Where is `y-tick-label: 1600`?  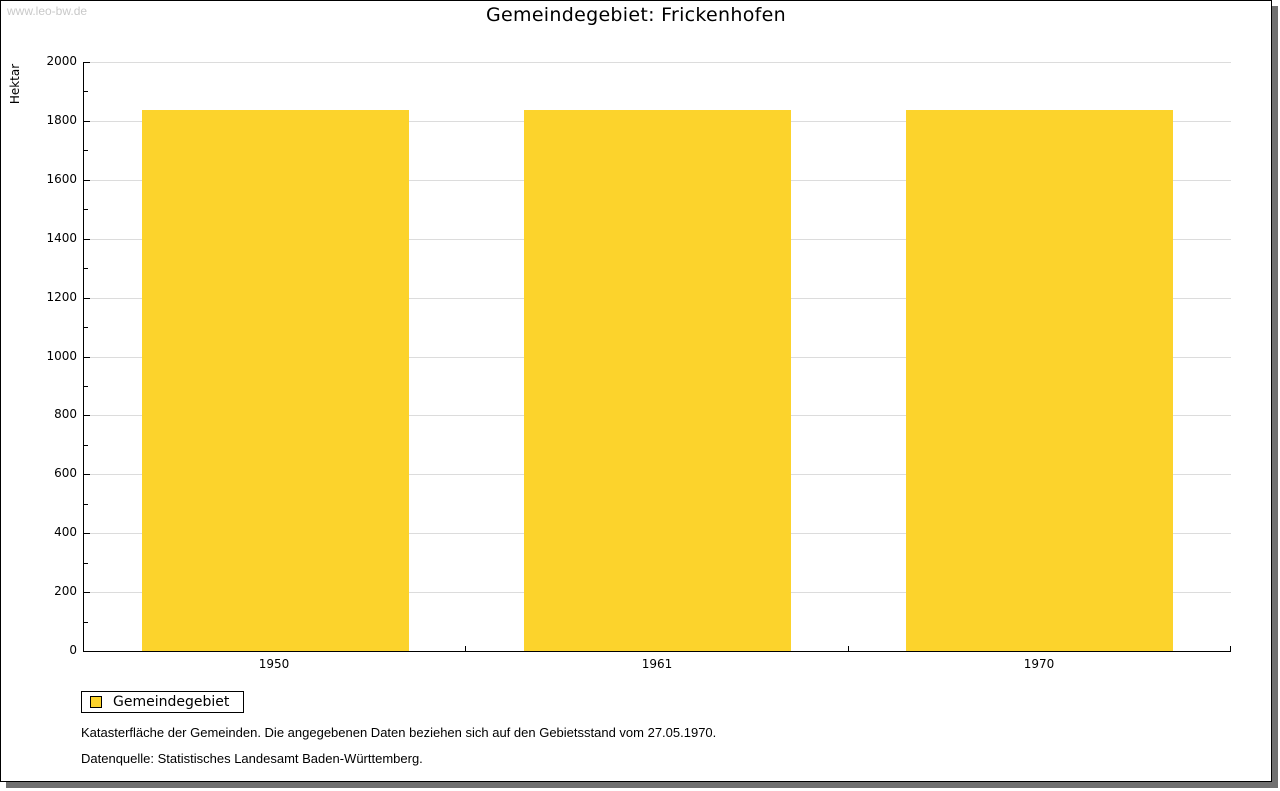 y-tick-label: 1600 is located at coordinates (61, 179).